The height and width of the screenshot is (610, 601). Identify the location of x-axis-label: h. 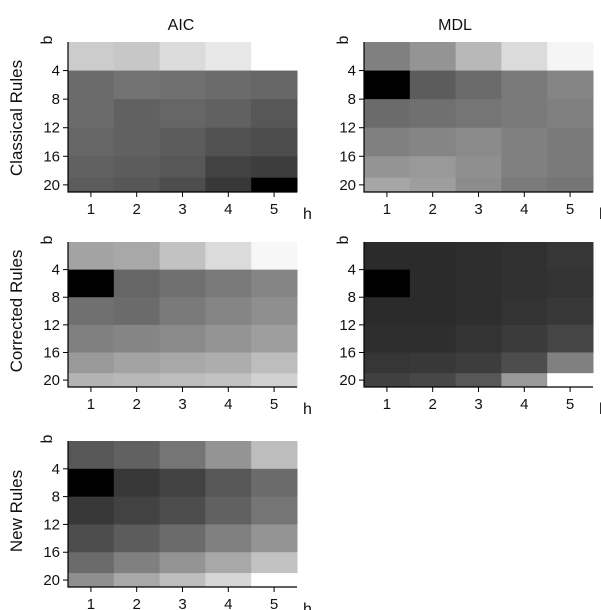
(307, 409).